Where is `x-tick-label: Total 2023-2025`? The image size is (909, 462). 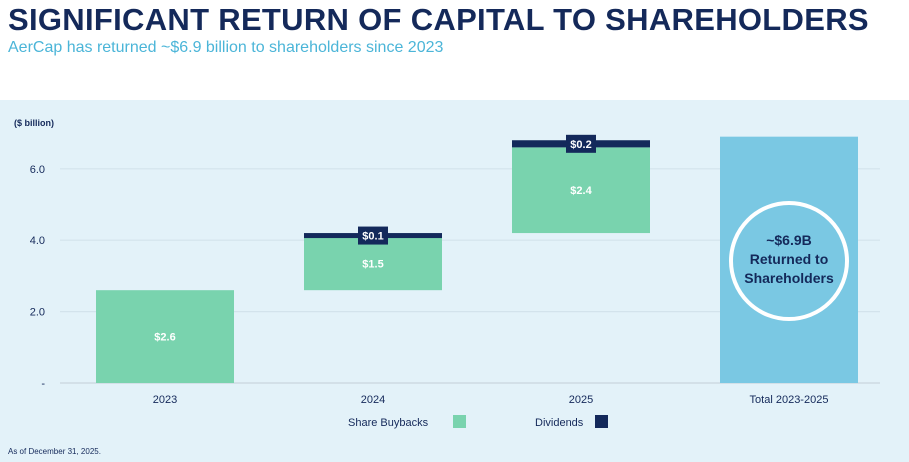 x-tick-label: Total 2023-2025 is located at coordinates (789, 400).